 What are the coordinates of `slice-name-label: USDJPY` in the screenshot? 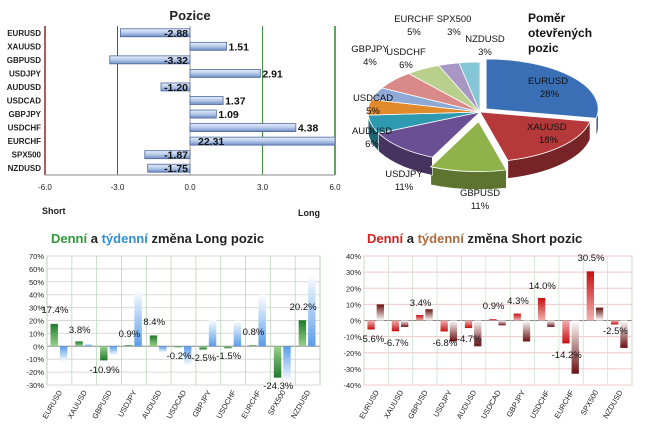 It's located at (404, 174).